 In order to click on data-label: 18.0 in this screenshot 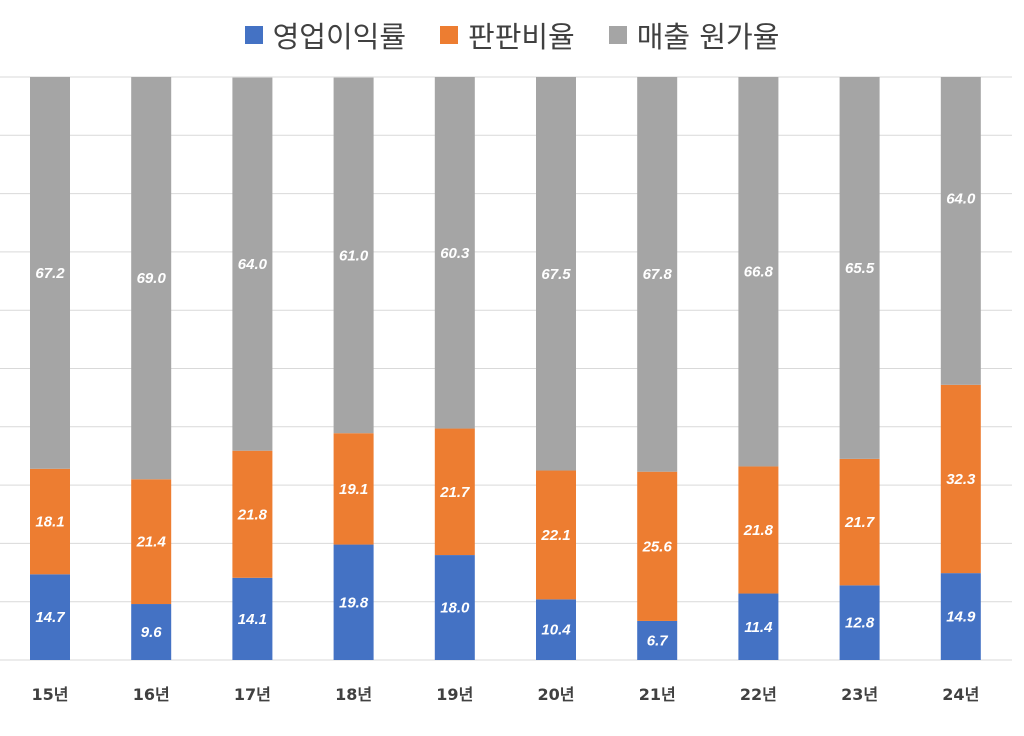, I will do `click(455, 608)`.